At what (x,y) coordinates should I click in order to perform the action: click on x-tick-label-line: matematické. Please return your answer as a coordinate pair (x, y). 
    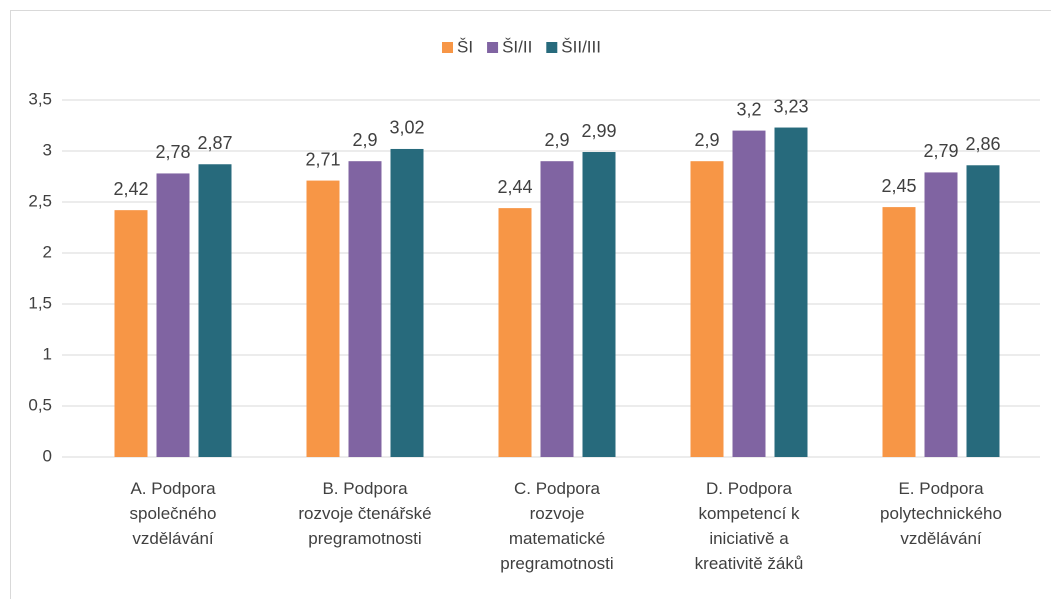
    Looking at the image, I should click on (557, 538).